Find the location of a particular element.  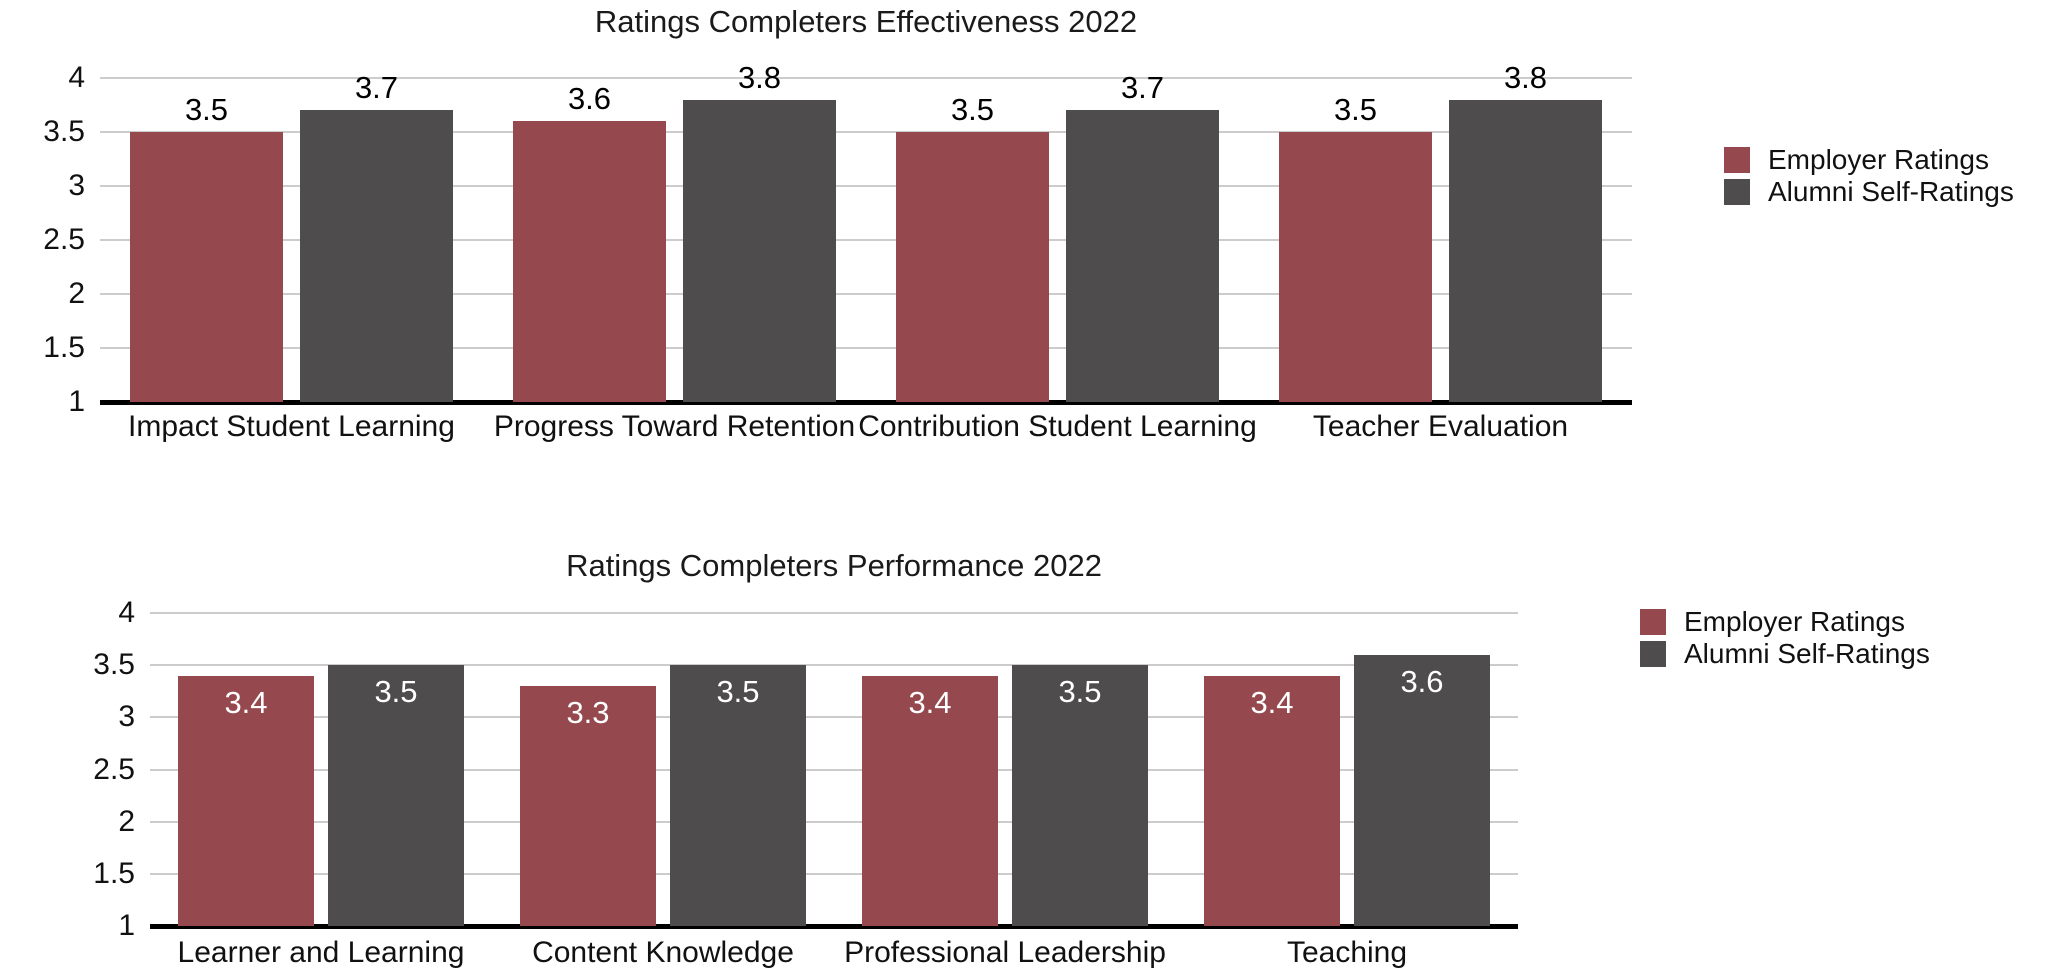

x-axis-category-label: Impact Student Learning is located at coordinates (291, 426).